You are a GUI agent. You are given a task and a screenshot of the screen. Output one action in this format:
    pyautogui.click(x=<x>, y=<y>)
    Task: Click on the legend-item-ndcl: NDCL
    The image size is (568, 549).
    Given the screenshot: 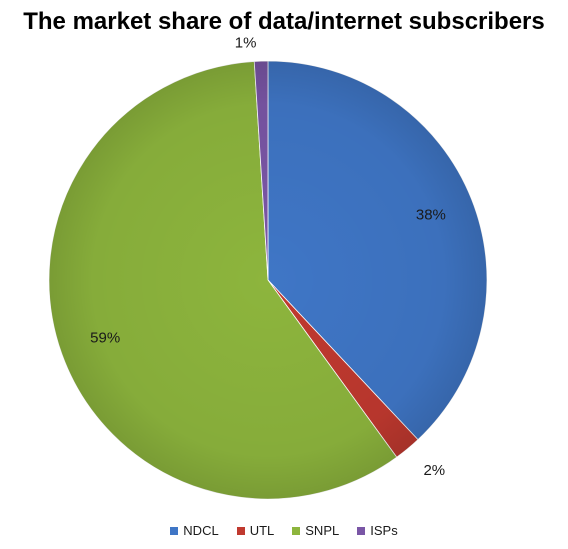 What is the action you would take?
    pyautogui.click(x=194, y=530)
    